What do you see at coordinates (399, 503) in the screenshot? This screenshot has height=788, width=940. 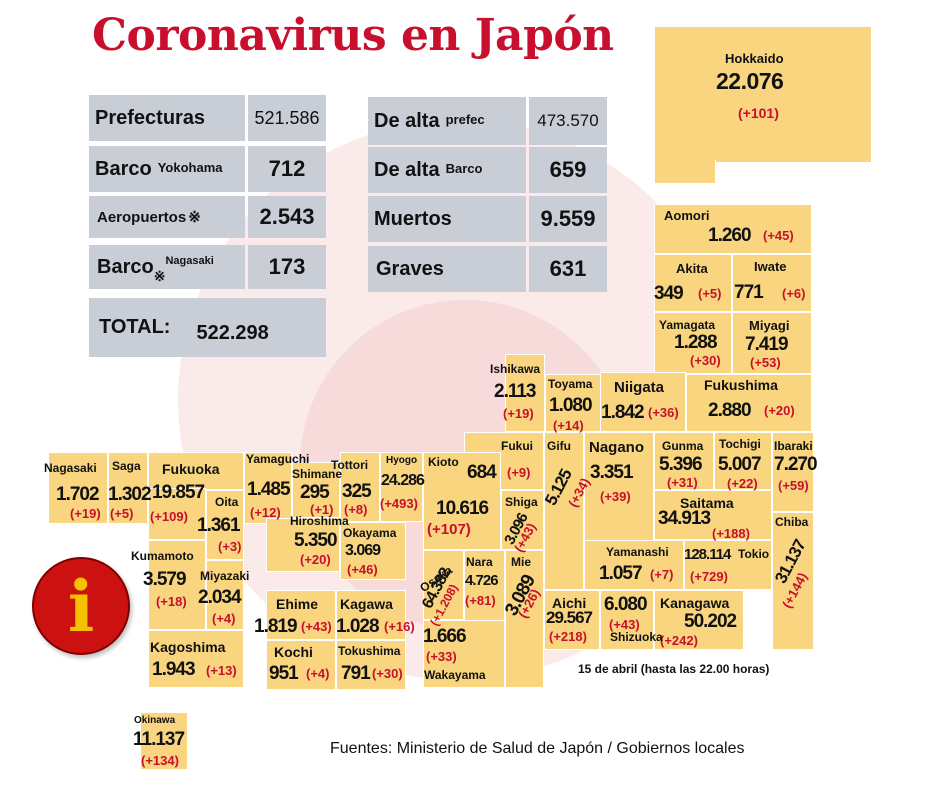 I see `label-hyogo-delta: (+493)` at bounding box center [399, 503].